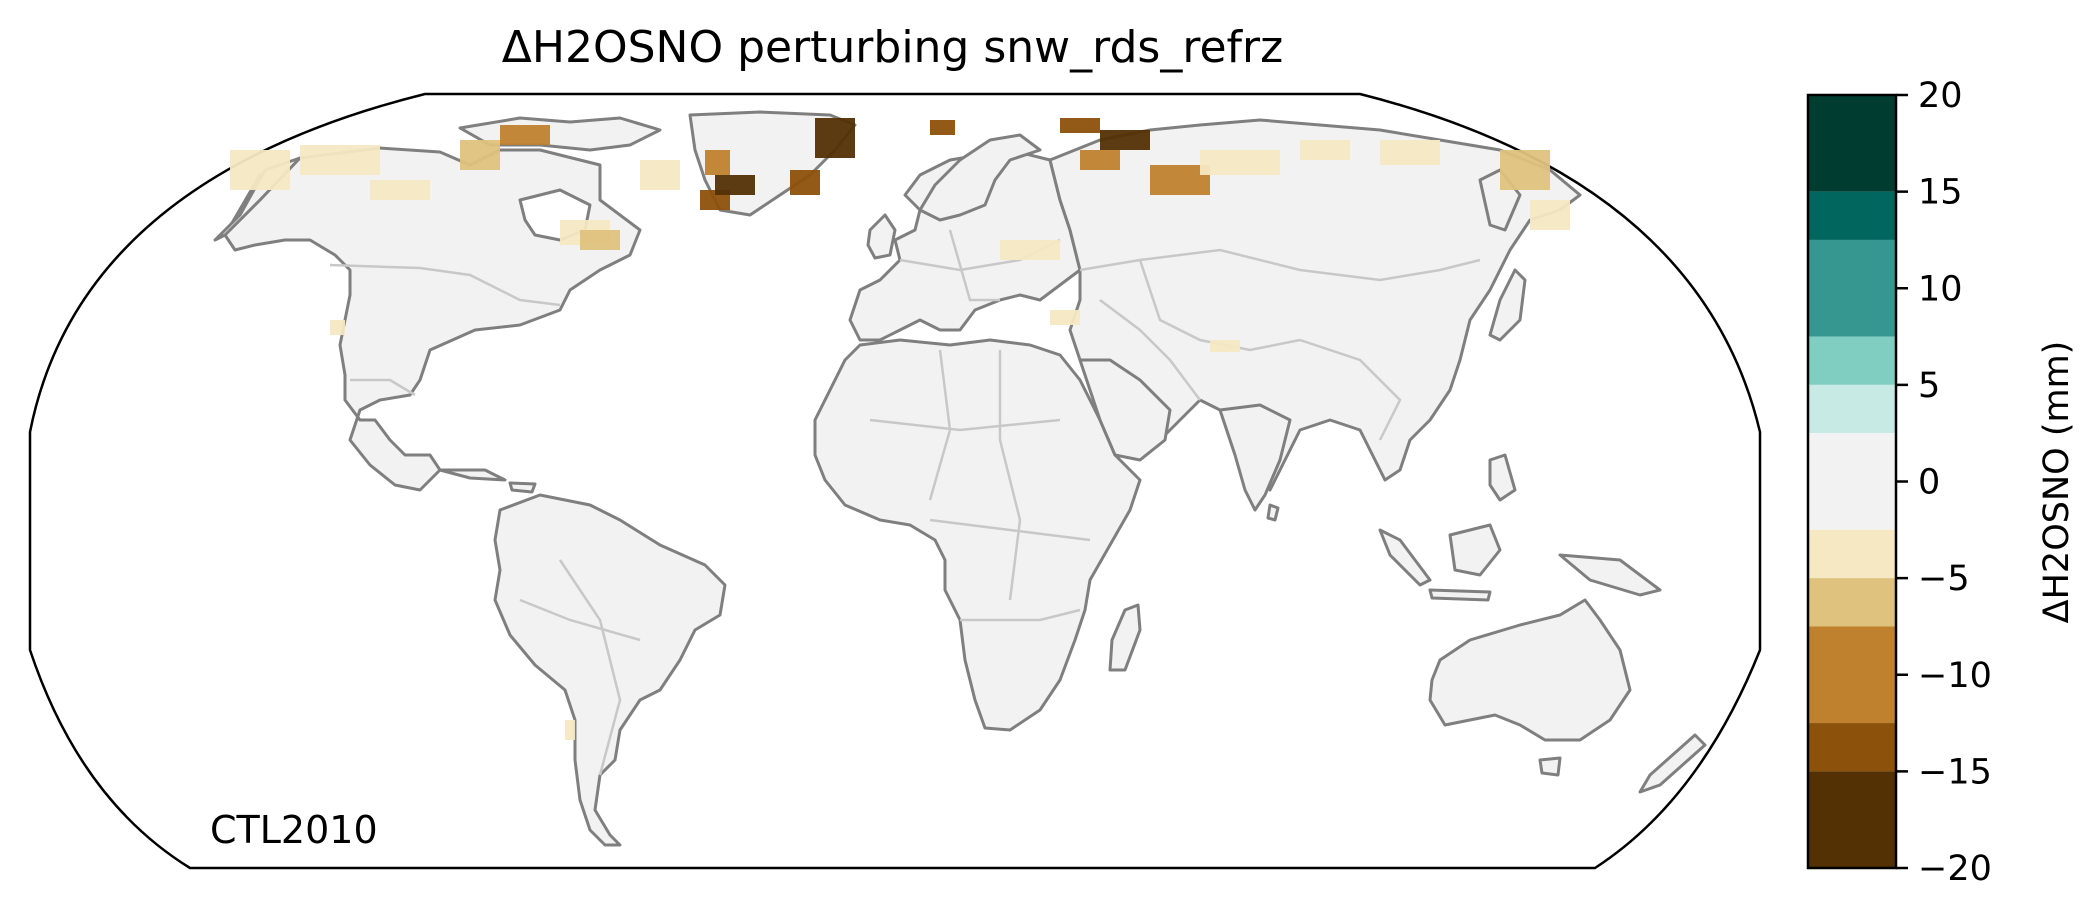 Image resolution: width=2093 pixels, height=919 pixels. What do you see at coordinates (1550, 766) in the screenshot?
I see `landmass-tasmania` at bounding box center [1550, 766].